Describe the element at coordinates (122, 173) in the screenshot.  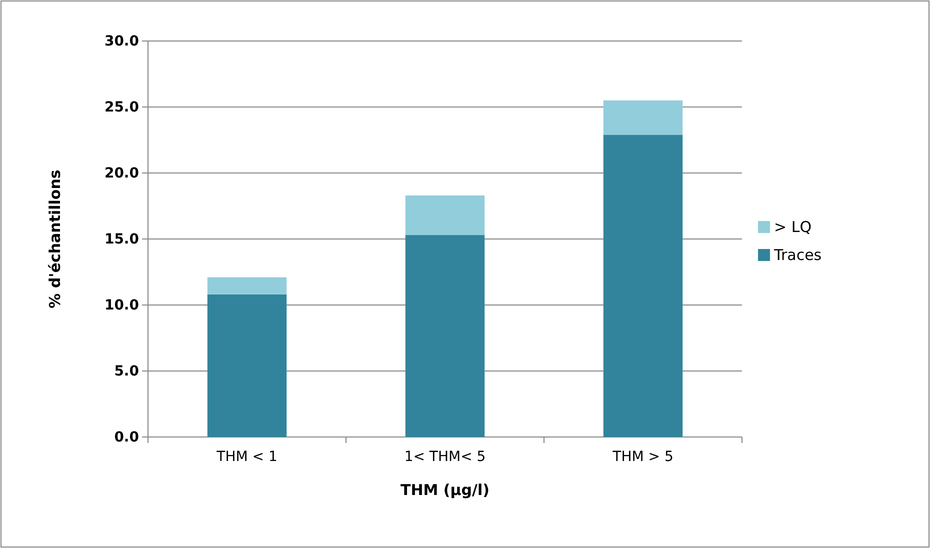
I see `y-tick-label: 20.0` at that location.